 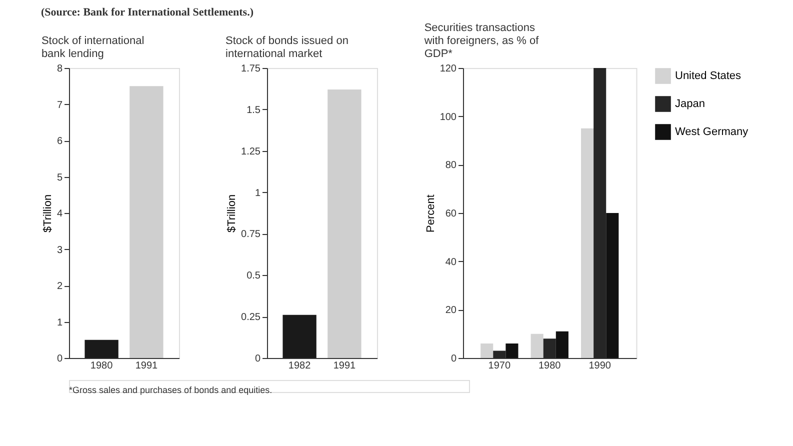 I want to click on text: (Source: Bank for International Settlements.), so click(x=147, y=12).